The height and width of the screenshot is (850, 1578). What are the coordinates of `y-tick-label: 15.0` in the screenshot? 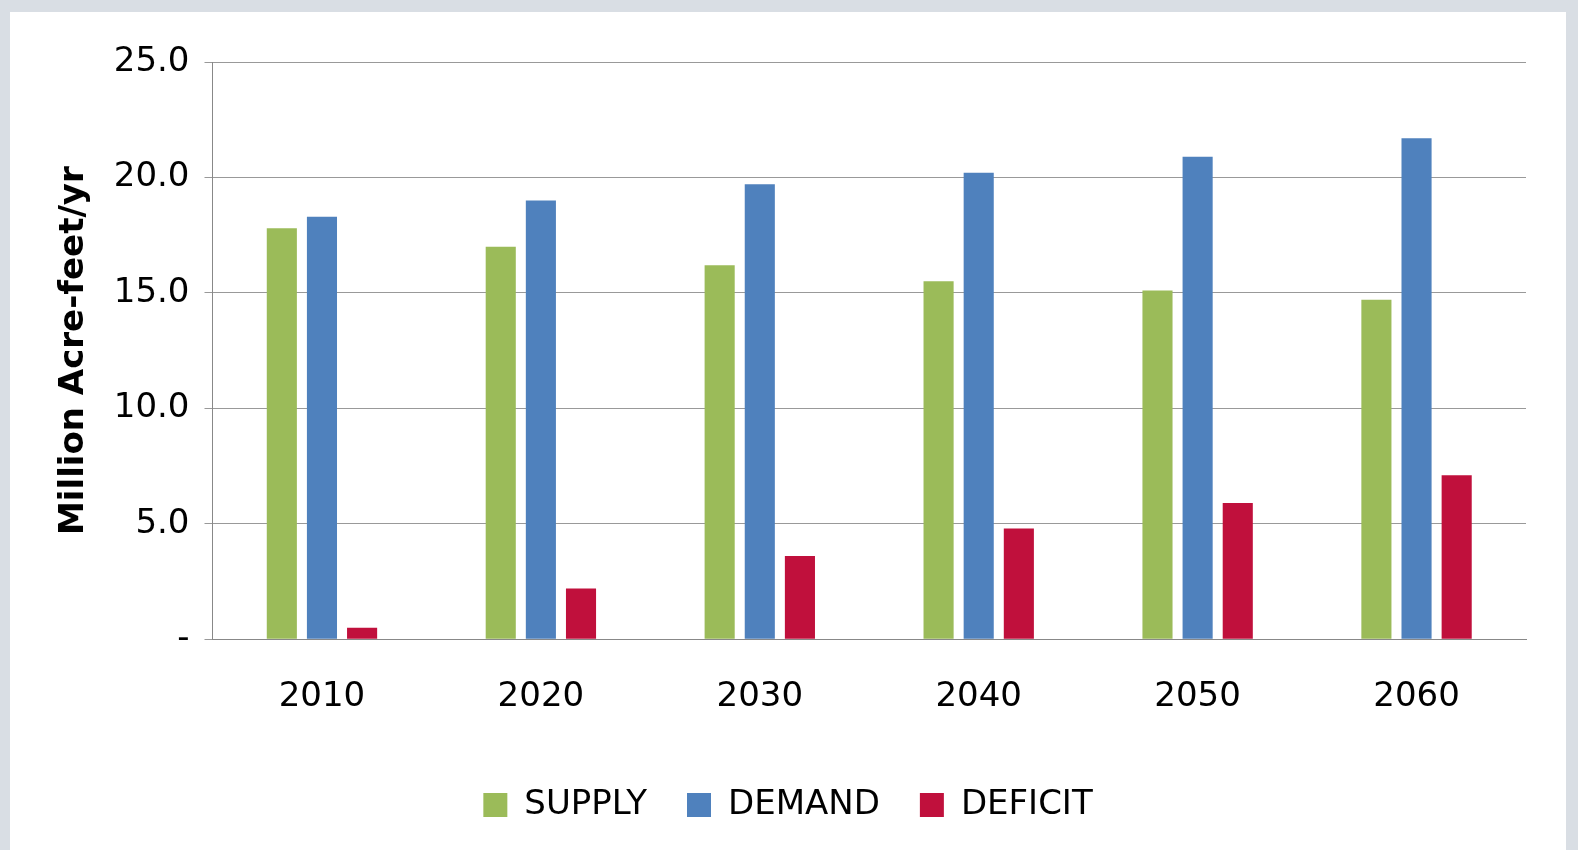 It's located at (151, 289).